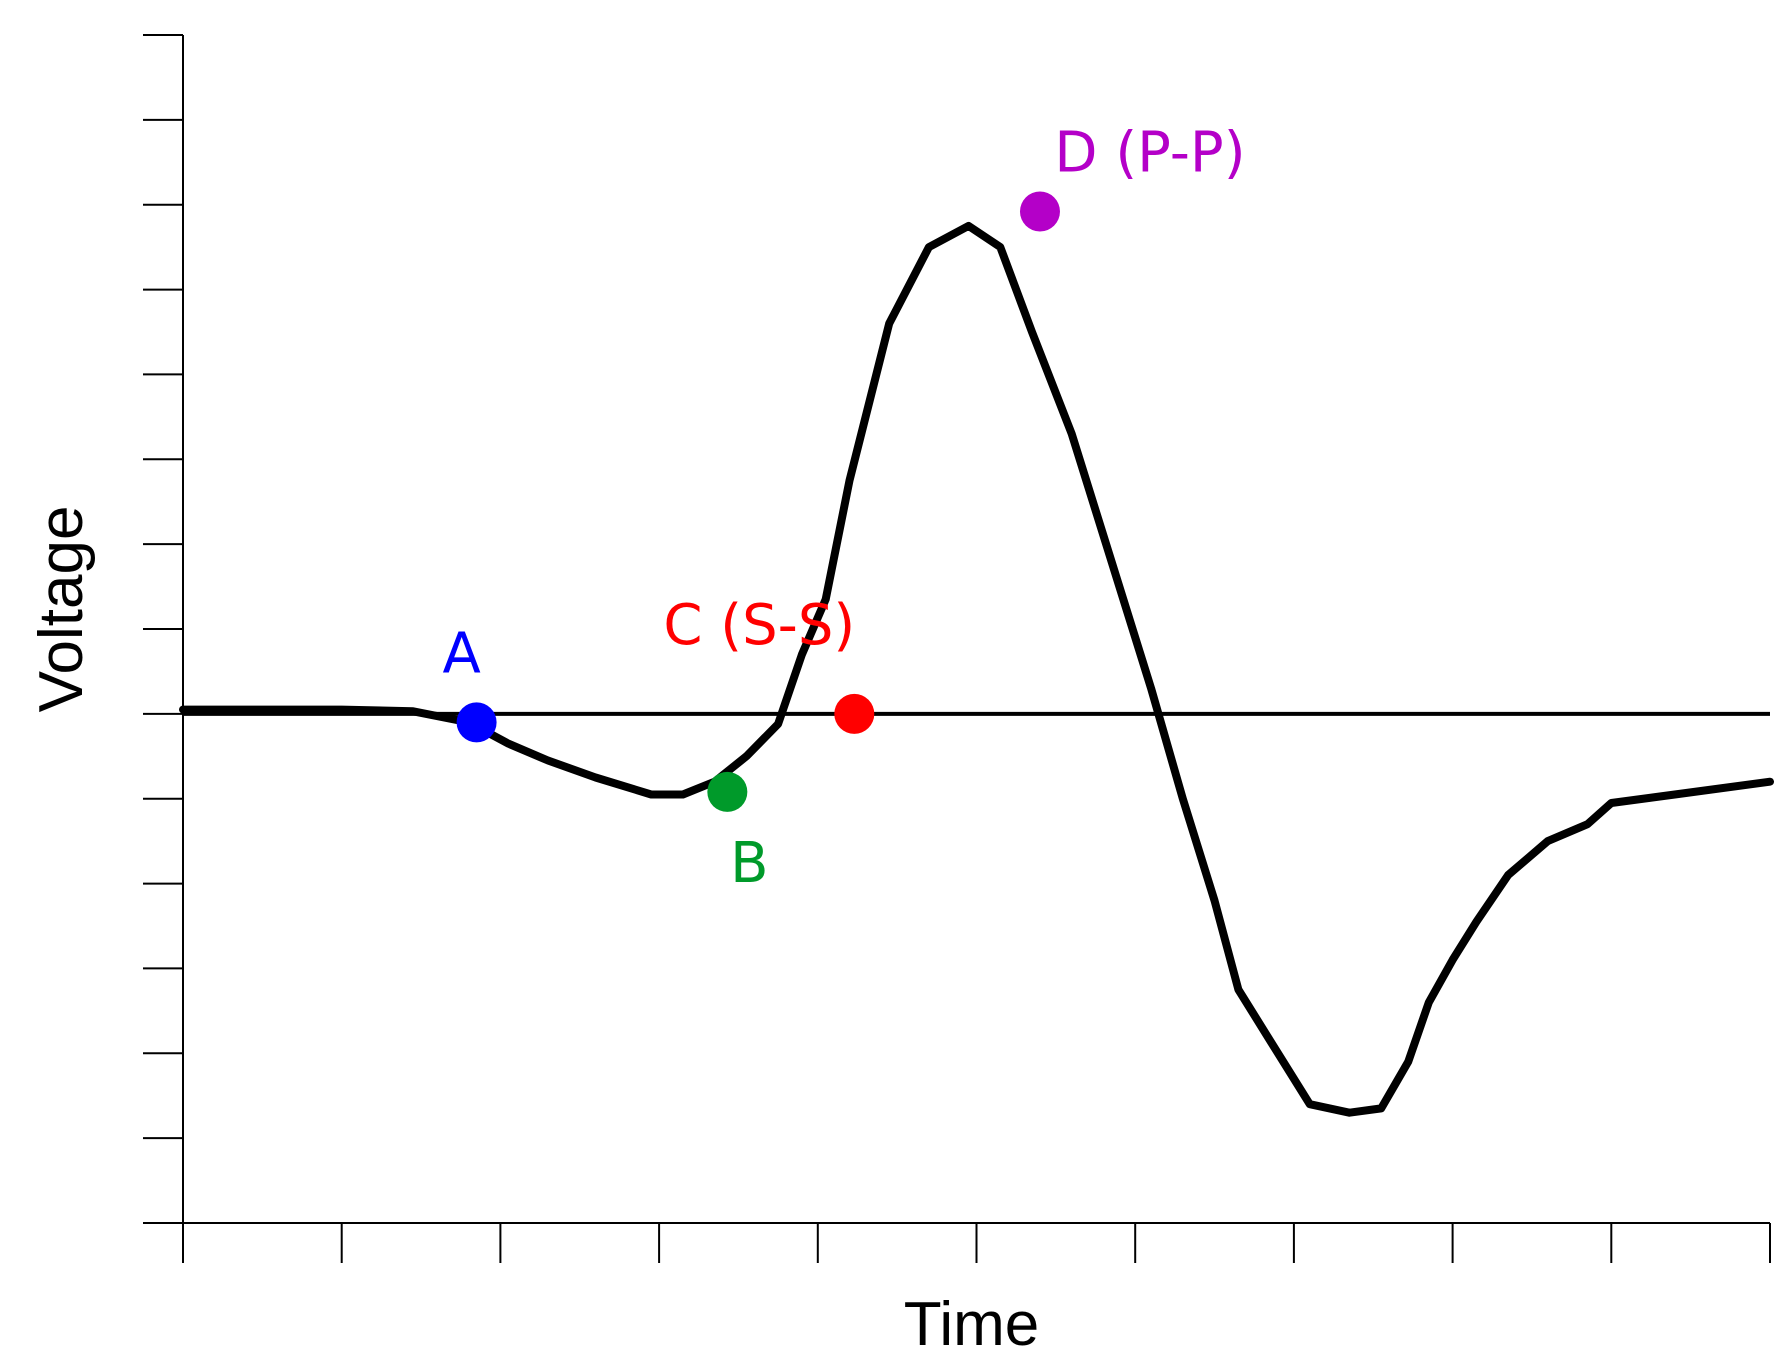 Image resolution: width=1786 pixels, height=1369 pixels. Describe the element at coordinates (854, 713) in the screenshot. I see `point-marker-c` at that location.